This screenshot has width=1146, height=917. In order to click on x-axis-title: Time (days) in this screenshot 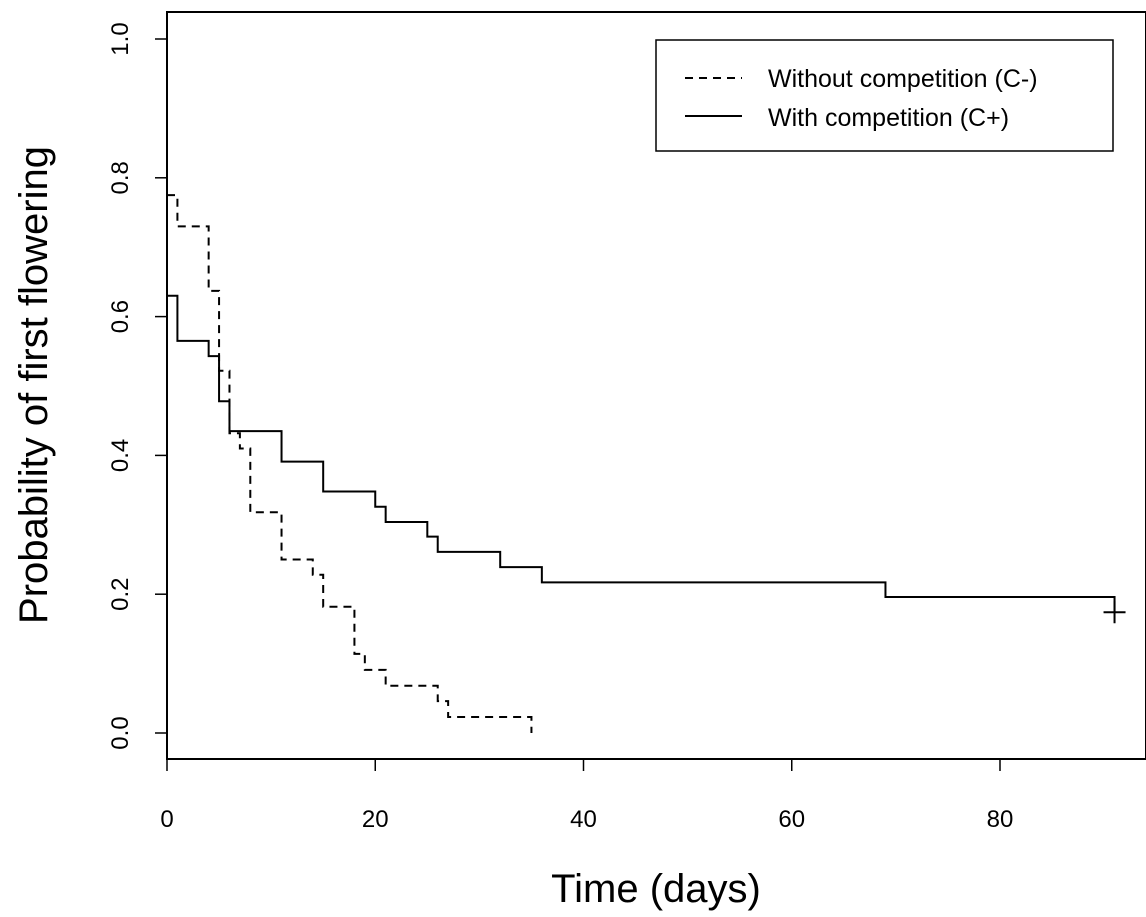, I will do `click(656, 889)`.